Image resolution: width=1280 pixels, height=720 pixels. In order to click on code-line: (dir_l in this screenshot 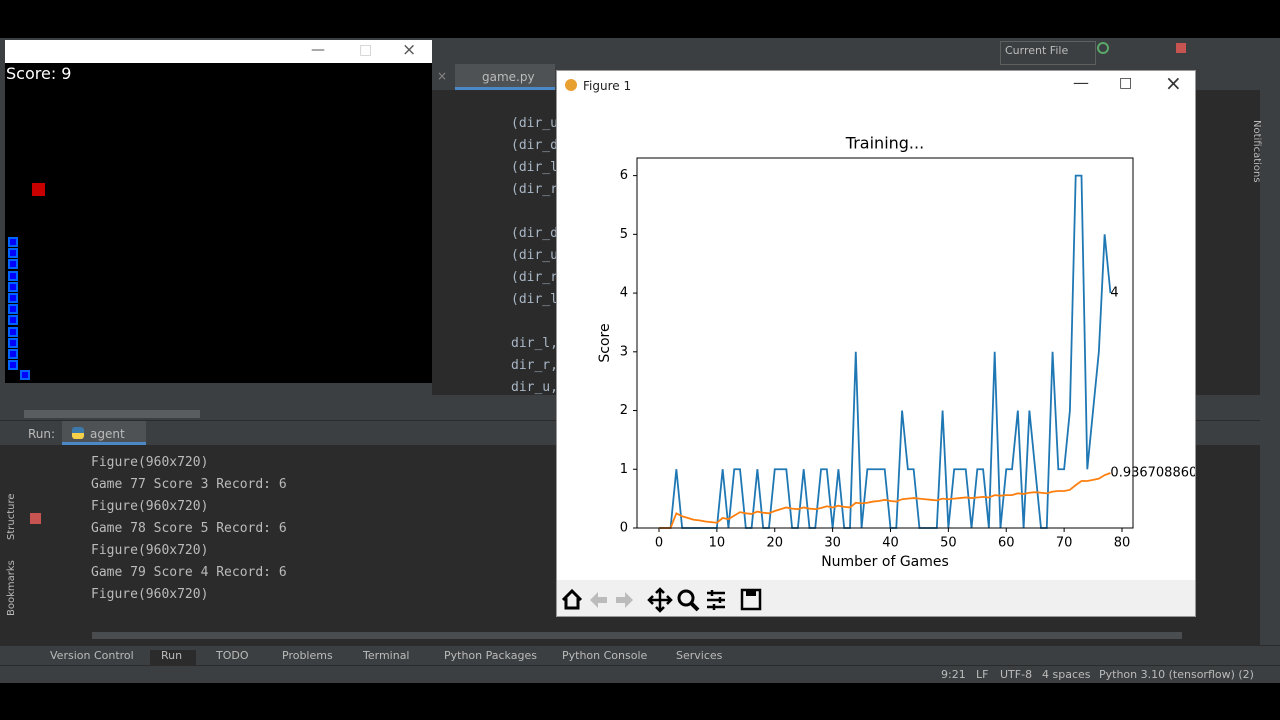, I will do `click(534, 167)`.